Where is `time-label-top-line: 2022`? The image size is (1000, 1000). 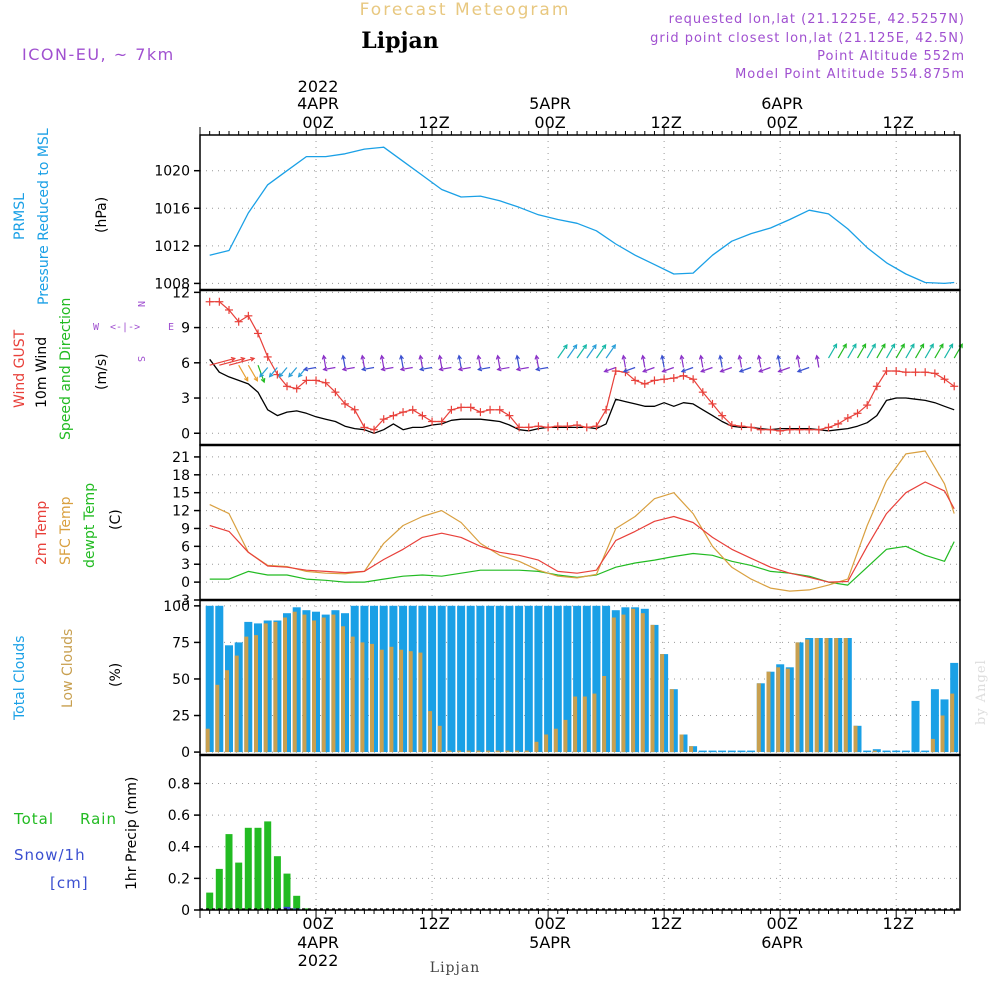 time-label-top-line: 2022 is located at coordinates (318, 86).